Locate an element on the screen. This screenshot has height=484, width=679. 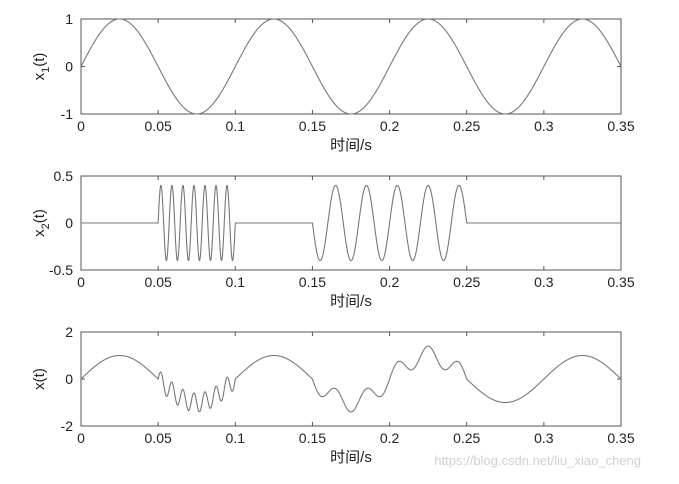
y-axis-label-main: x(t) is located at coordinates (39, 379).